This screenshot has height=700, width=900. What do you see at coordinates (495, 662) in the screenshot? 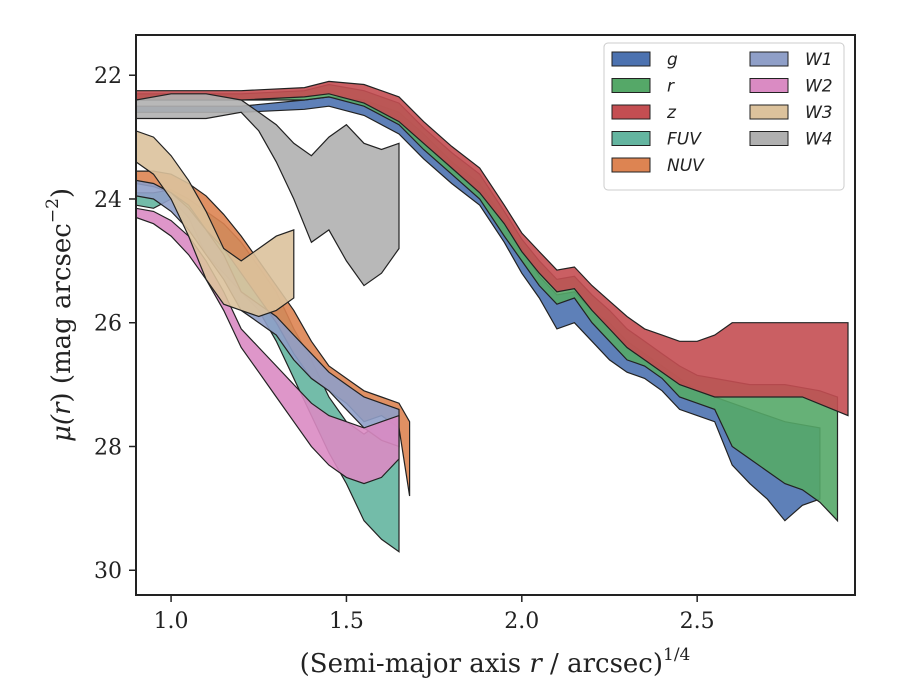
I see `x-axis-label: (Semi-major axis r / arcsec)1/4` at bounding box center [495, 662].